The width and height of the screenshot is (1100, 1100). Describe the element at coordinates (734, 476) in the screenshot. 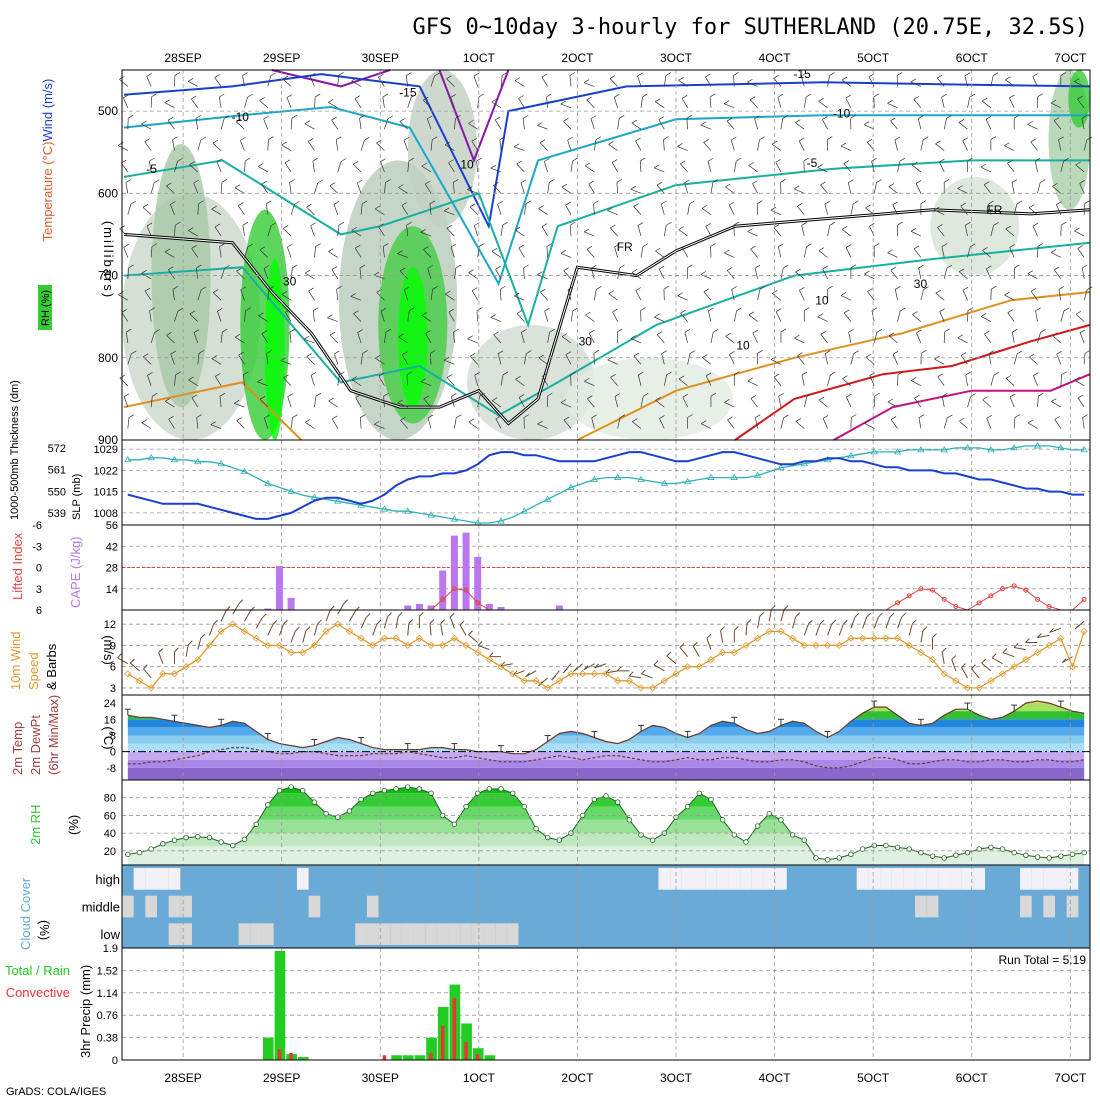

I see `thickness-marker` at that location.